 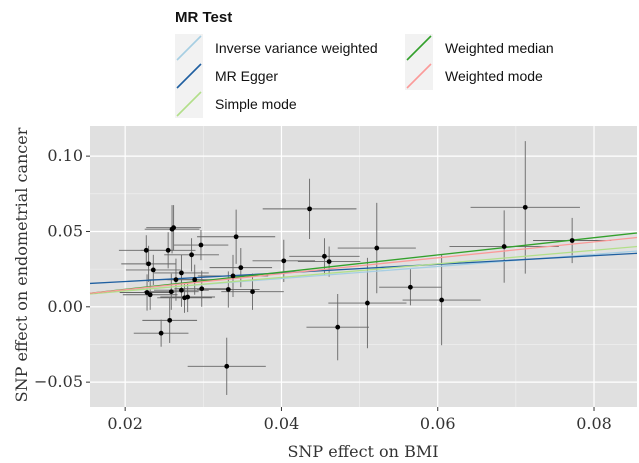 What do you see at coordinates (65, 306) in the screenshot?
I see `y-tick-label: 0.00` at bounding box center [65, 306].